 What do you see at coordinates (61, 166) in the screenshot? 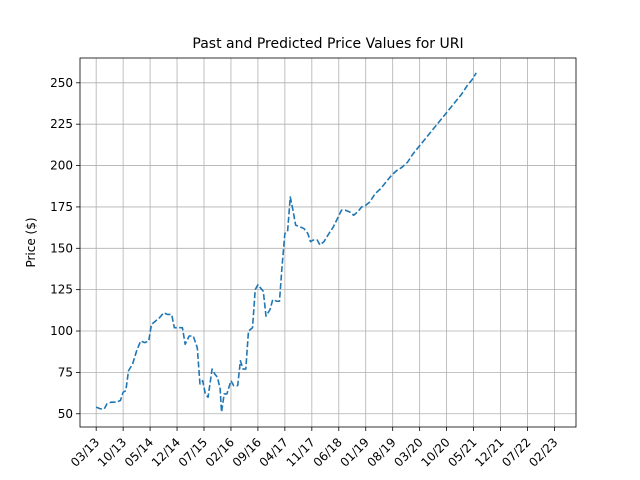
I see `y-tick-label: 200` at bounding box center [61, 166].